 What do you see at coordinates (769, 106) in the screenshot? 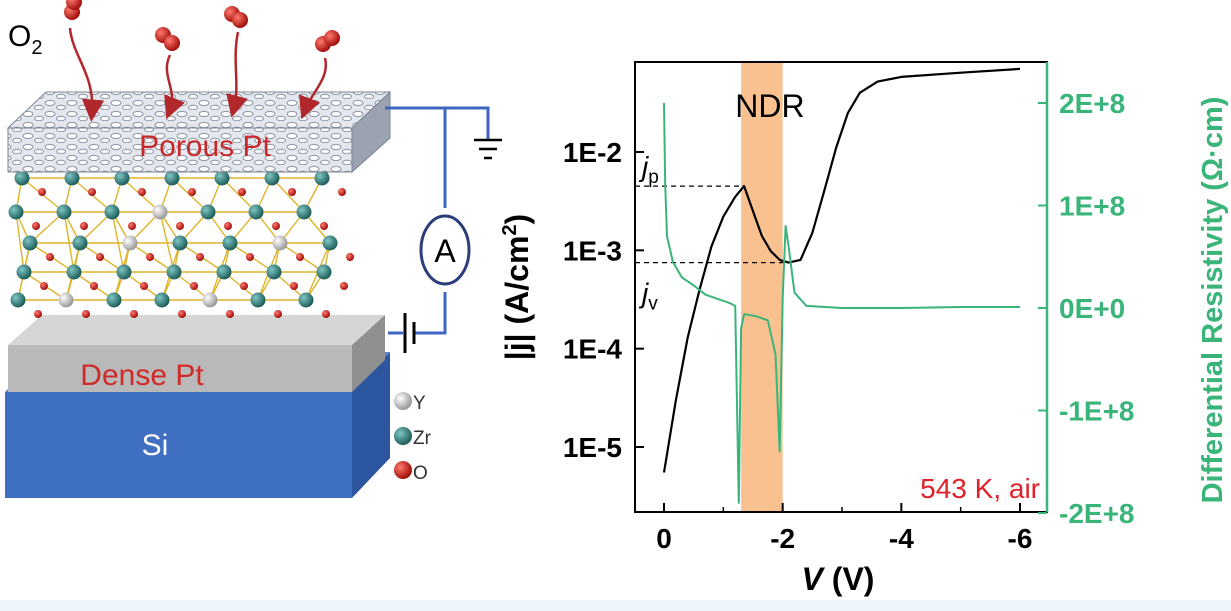
I see `ndr-label: NDR` at bounding box center [769, 106].